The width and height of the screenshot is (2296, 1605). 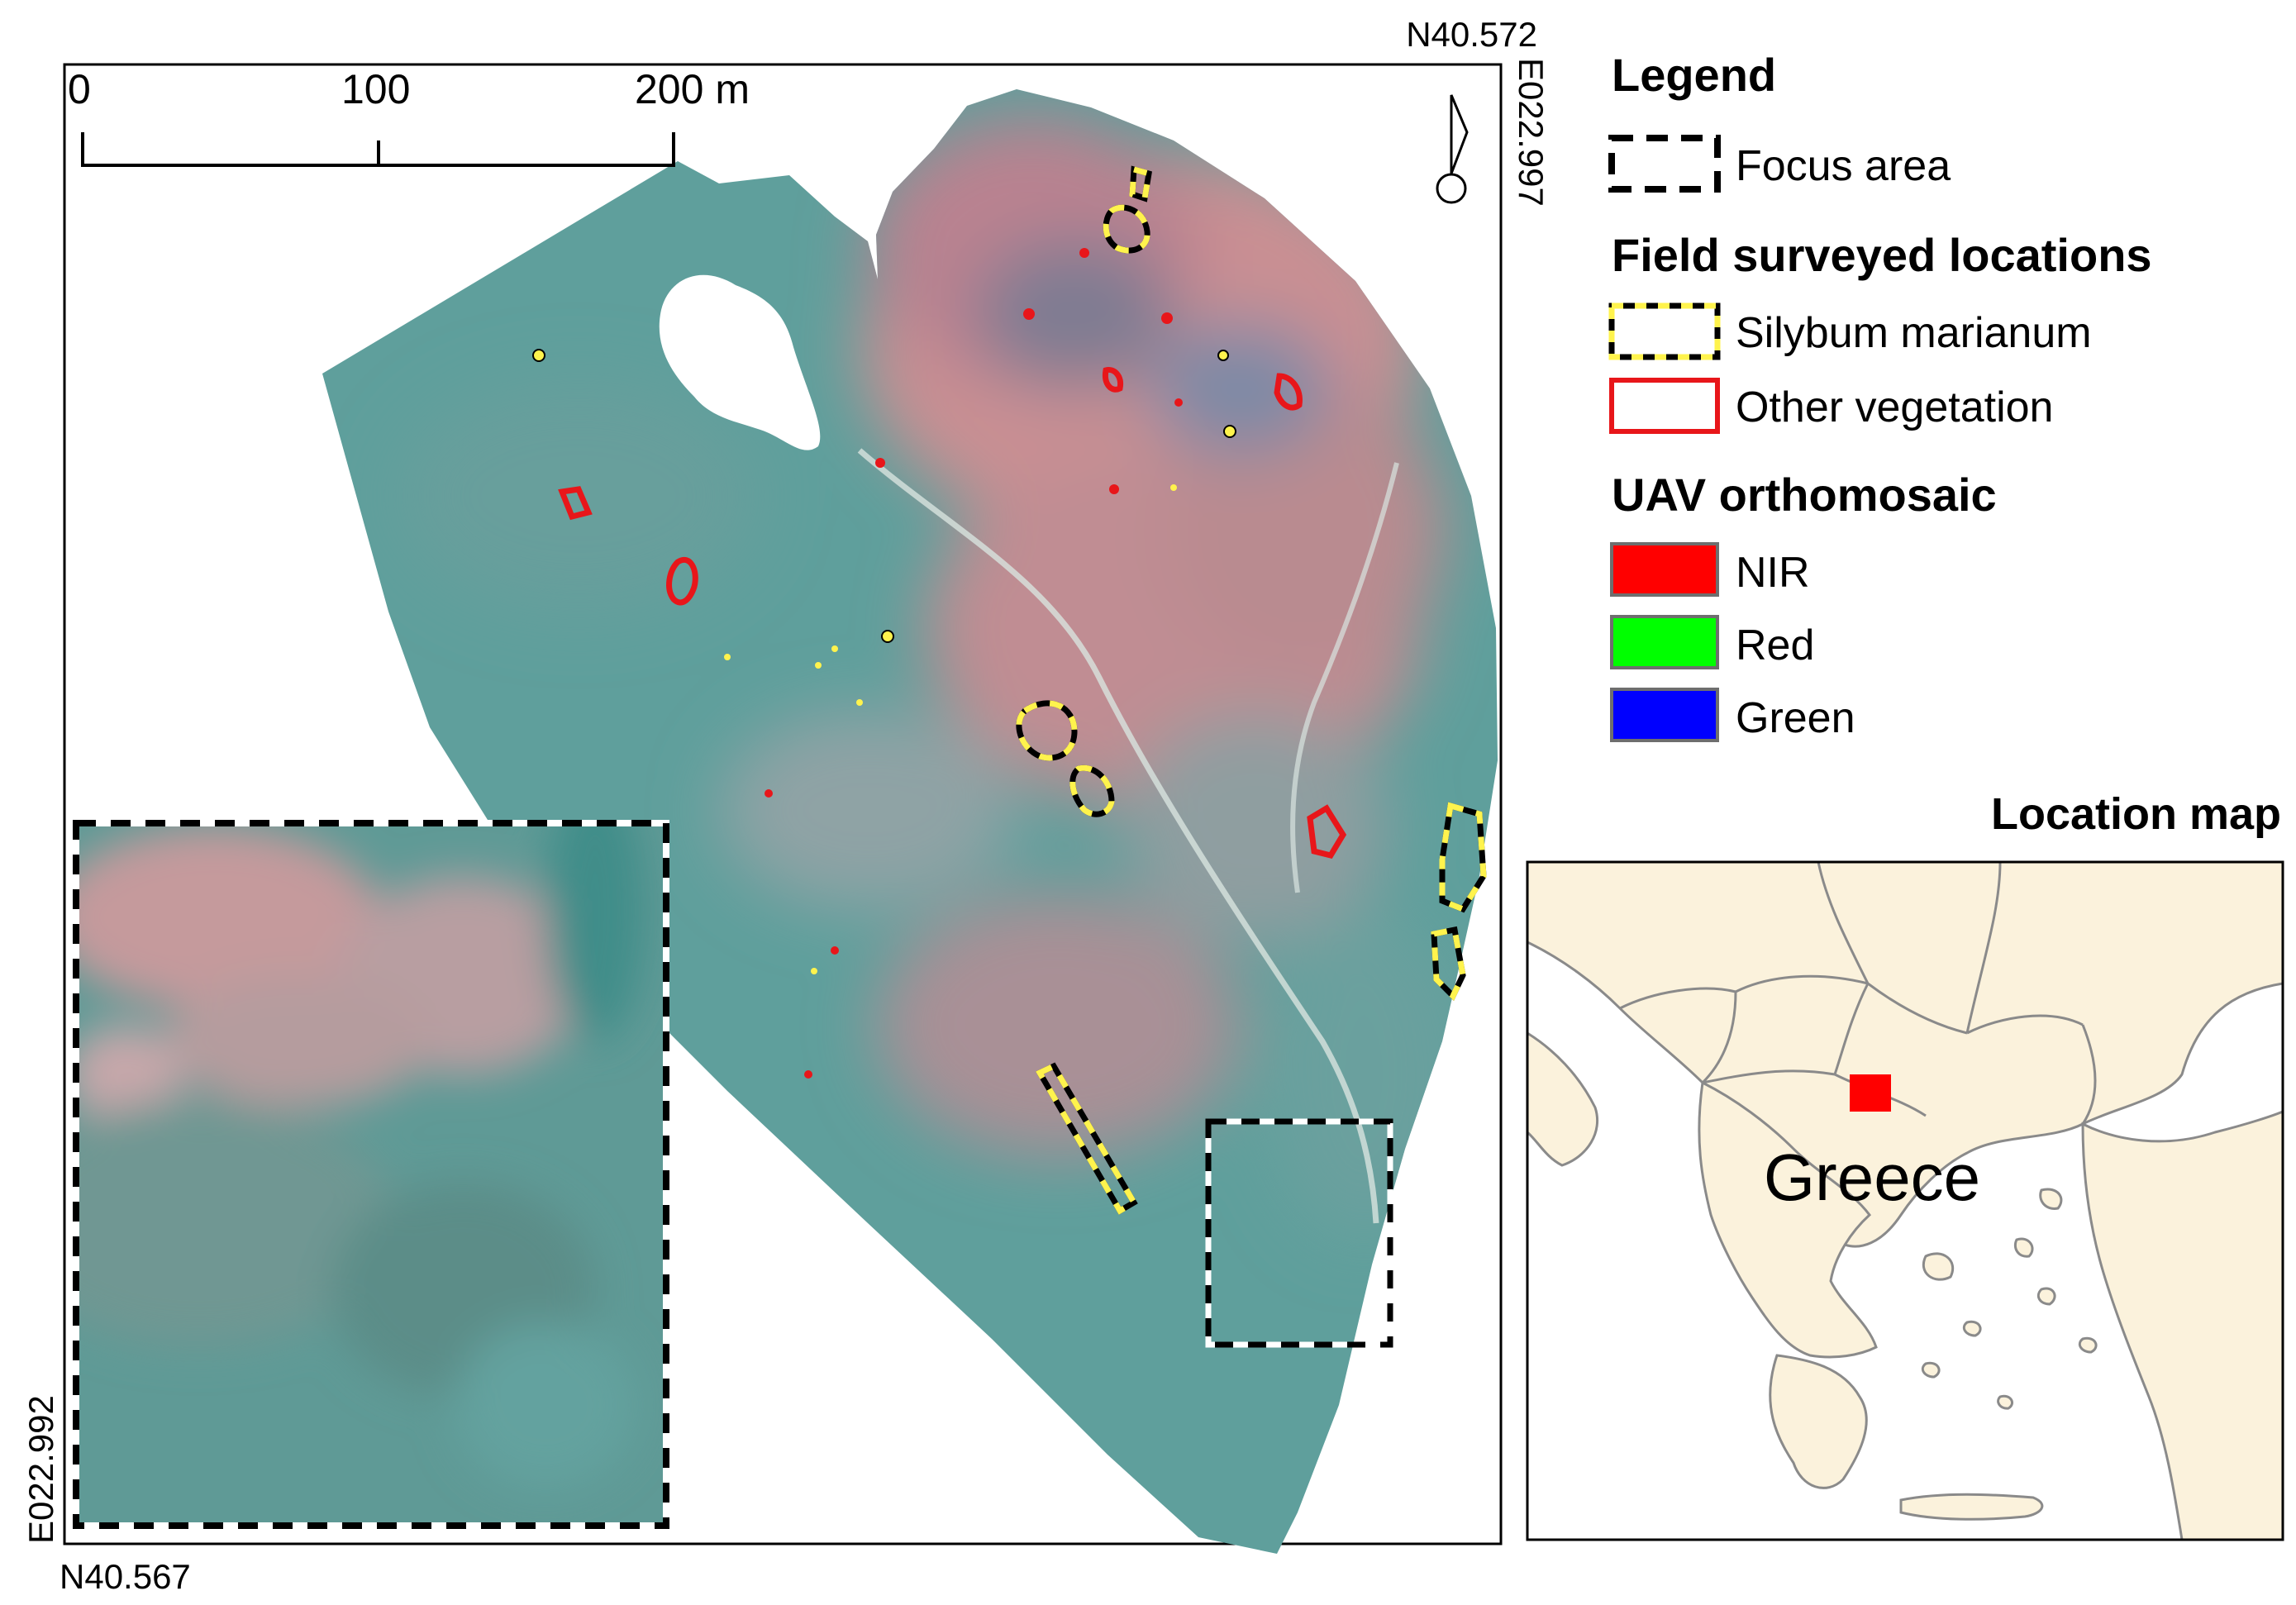 What do you see at coordinates (1914, 333) in the screenshot?
I see `legend-silybum-label: Silybum marianum` at bounding box center [1914, 333].